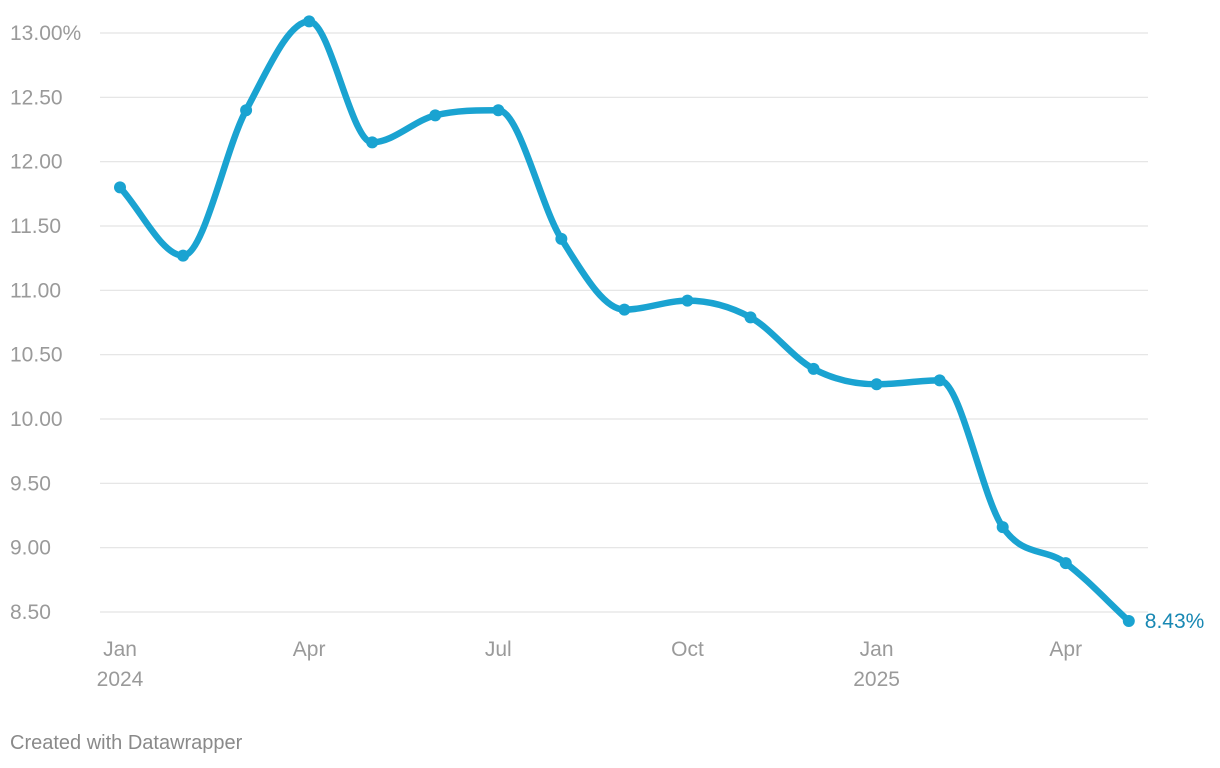 The height and width of the screenshot is (768, 1220). Describe the element at coordinates (45, 33) in the screenshot. I see `y-tick-label: 13.00%` at that location.